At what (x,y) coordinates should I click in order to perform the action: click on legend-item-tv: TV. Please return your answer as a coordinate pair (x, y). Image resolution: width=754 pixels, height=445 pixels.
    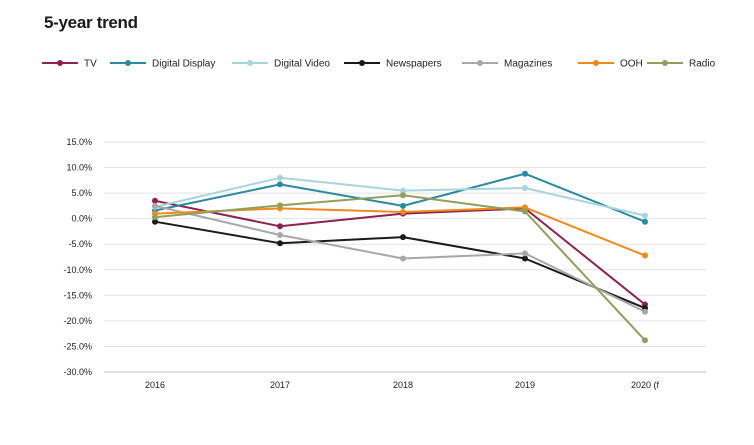
    Looking at the image, I should click on (69, 64).